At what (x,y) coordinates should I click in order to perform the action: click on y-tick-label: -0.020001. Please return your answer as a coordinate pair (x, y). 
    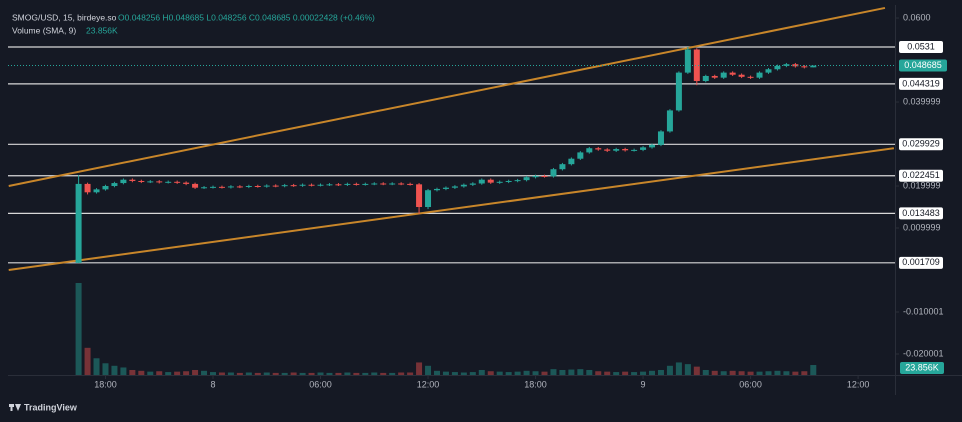
    Looking at the image, I should click on (923, 353).